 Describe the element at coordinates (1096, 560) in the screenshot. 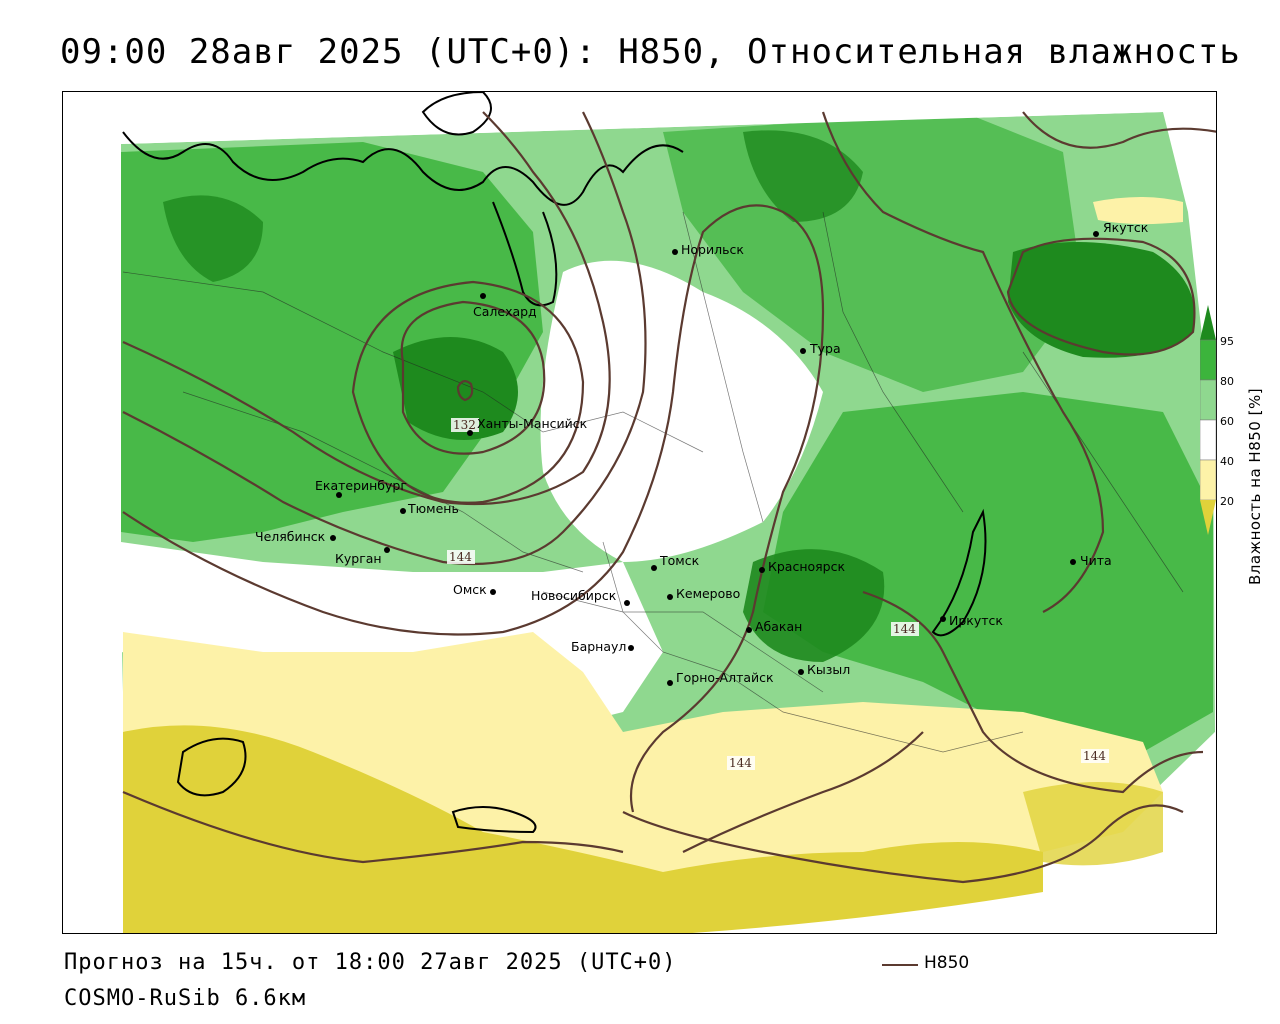

I see `city-label: Чита` at that location.